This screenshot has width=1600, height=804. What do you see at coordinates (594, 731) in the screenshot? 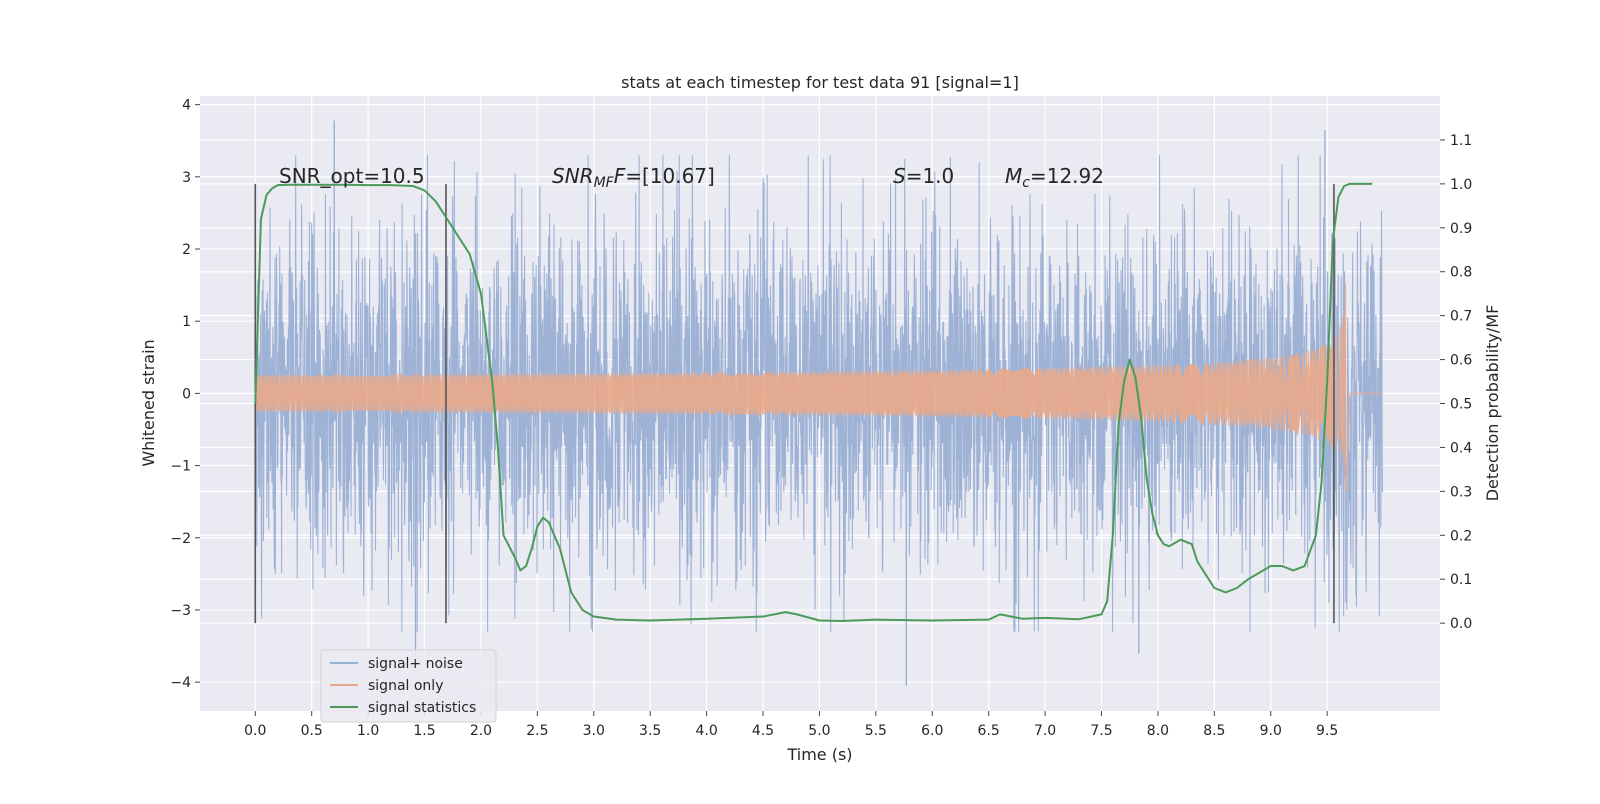
I see `x-tick-label: 3.0` at bounding box center [594, 731].